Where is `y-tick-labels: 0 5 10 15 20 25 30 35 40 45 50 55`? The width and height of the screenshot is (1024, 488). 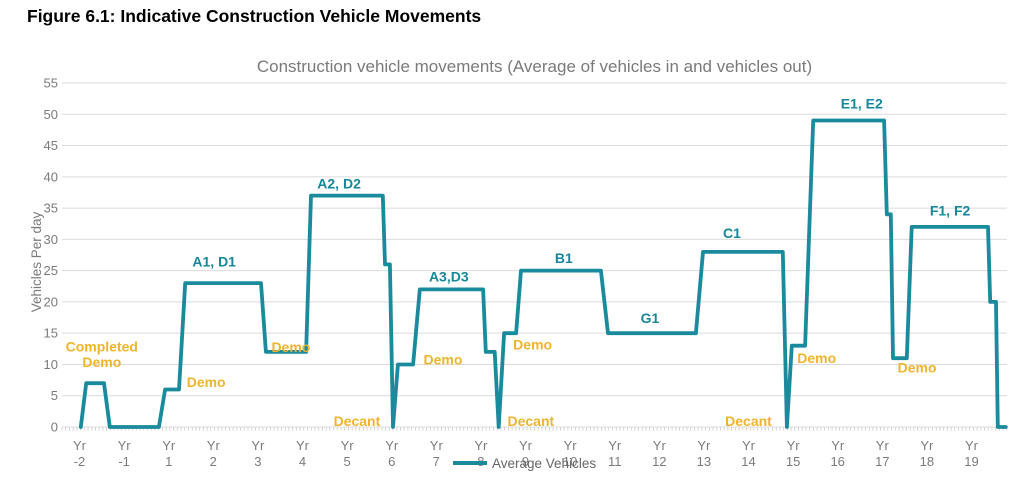
y-tick-labels: 0 5 10 15 20 25 30 35 40 45 50 55 is located at coordinates (51, 255).